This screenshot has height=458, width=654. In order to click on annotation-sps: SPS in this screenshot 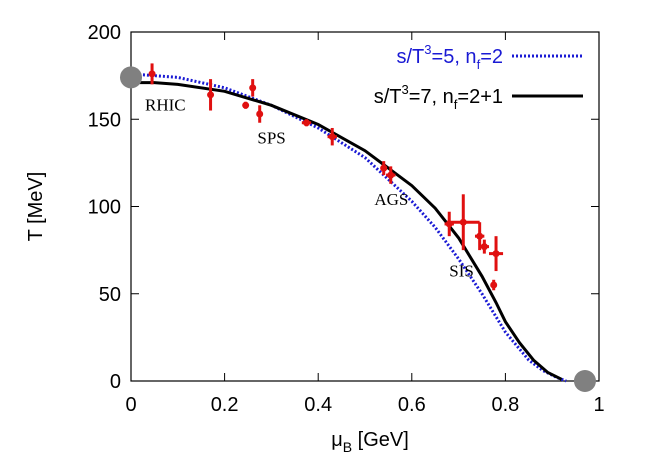, I will do `click(271, 138)`.